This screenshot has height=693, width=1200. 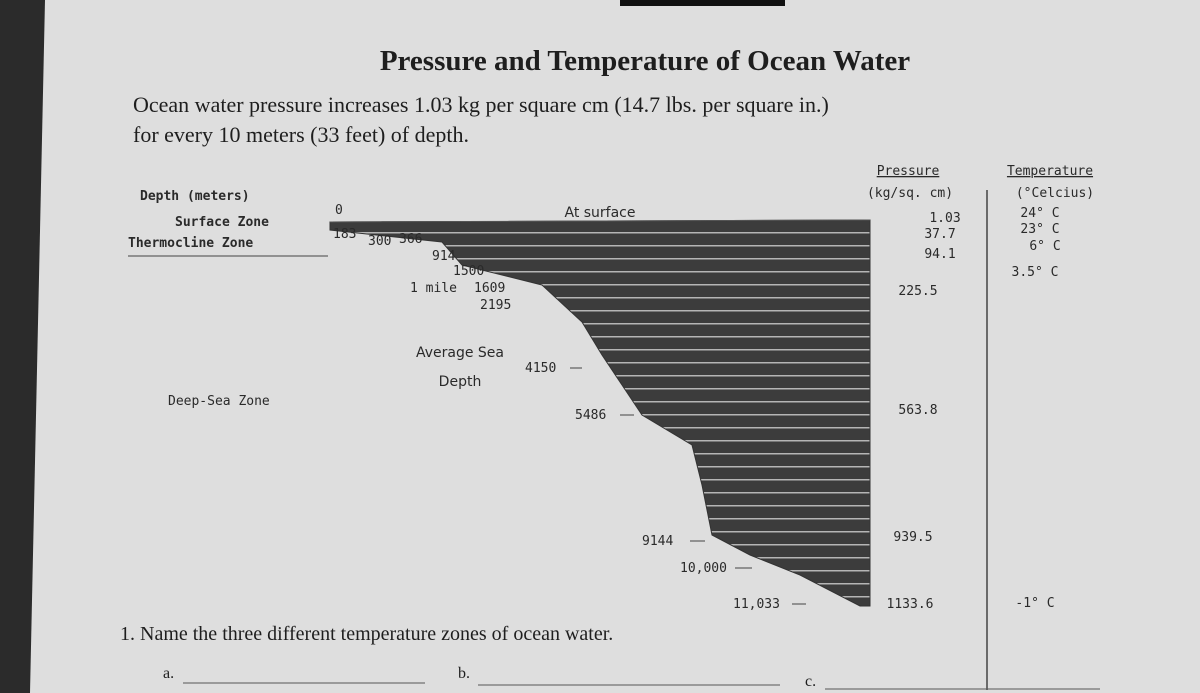 What do you see at coordinates (1034, 603) in the screenshot?
I see `temperature-value: -1° C` at bounding box center [1034, 603].